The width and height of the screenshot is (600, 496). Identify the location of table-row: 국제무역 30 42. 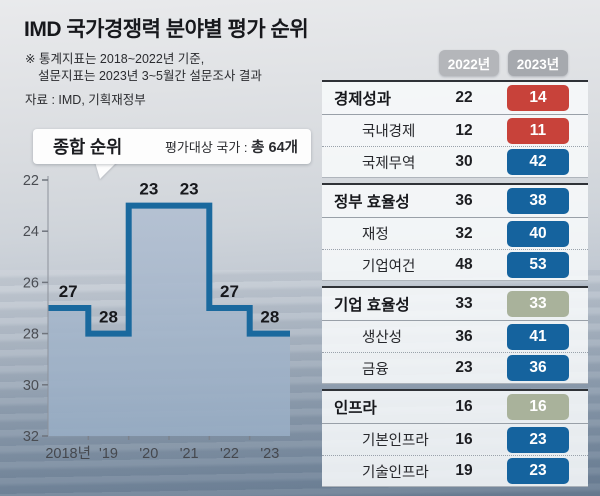
(455, 161).